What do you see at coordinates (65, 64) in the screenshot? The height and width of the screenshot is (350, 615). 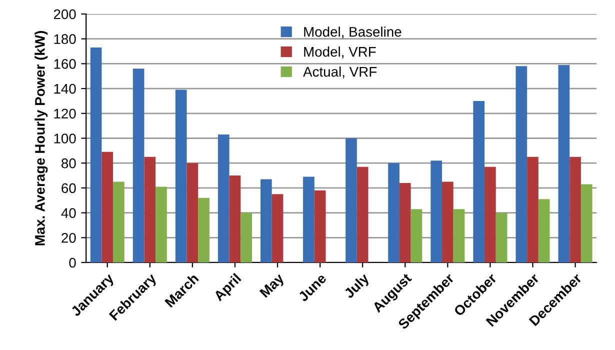 I see `y-tick-label: 160` at bounding box center [65, 64].